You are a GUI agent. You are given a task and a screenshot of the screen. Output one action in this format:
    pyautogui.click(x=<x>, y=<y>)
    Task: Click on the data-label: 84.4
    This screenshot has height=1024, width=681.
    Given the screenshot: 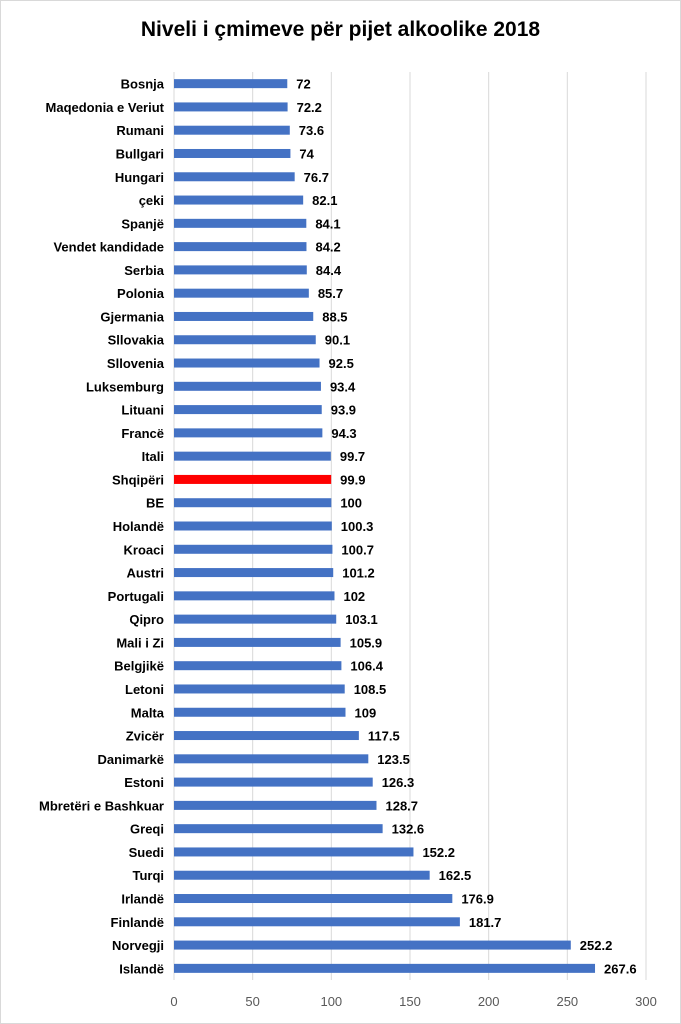 What is the action you would take?
    pyautogui.click(x=329, y=270)
    